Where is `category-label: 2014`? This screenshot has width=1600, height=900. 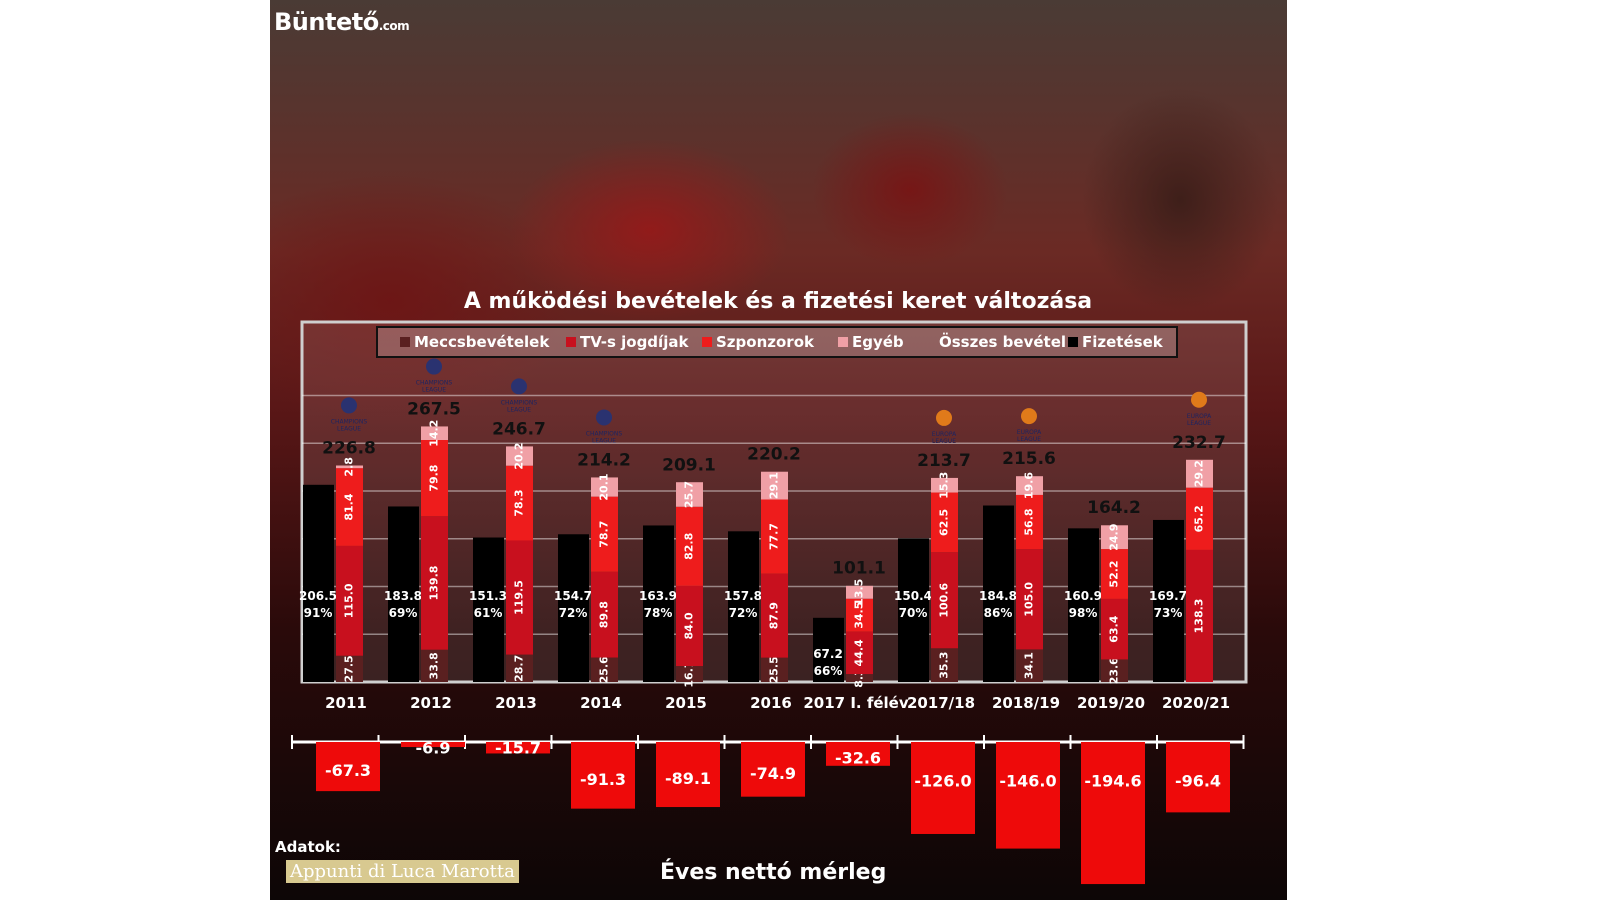 category-label: 2014 is located at coordinates (601, 703).